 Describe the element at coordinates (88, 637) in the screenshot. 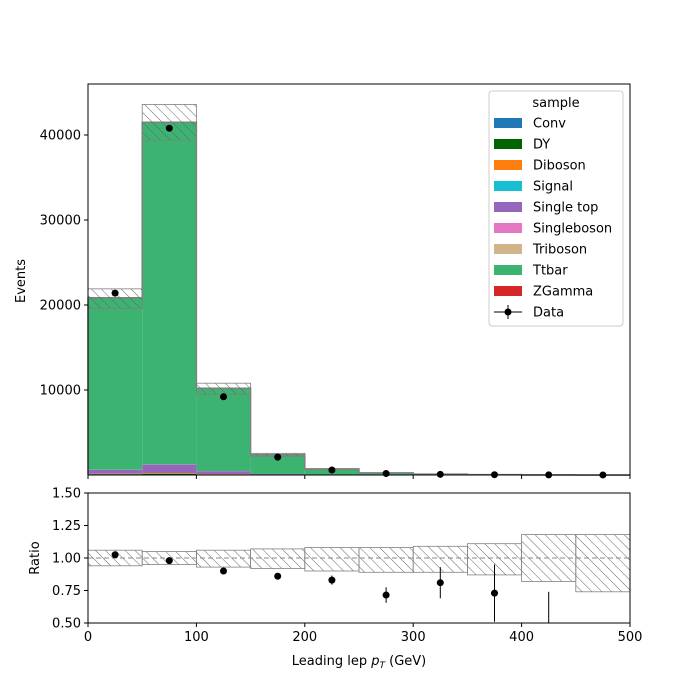

I see `x-tick-label: 0` at that location.